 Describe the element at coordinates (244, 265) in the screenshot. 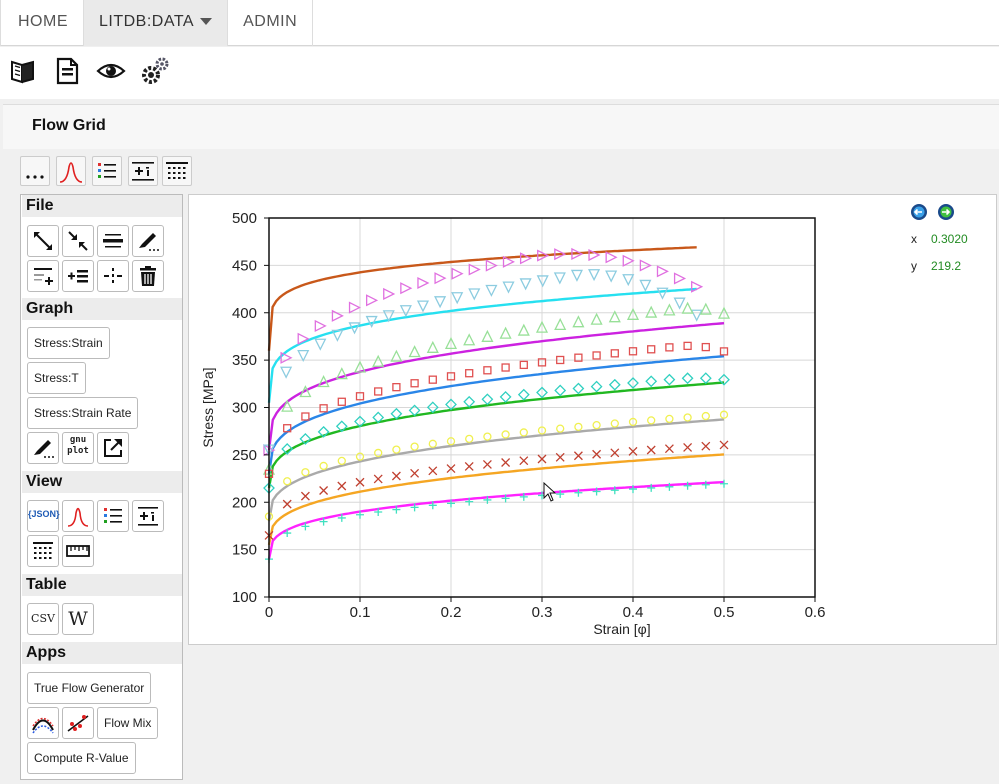

I see `y-tick-label: 450` at that location.